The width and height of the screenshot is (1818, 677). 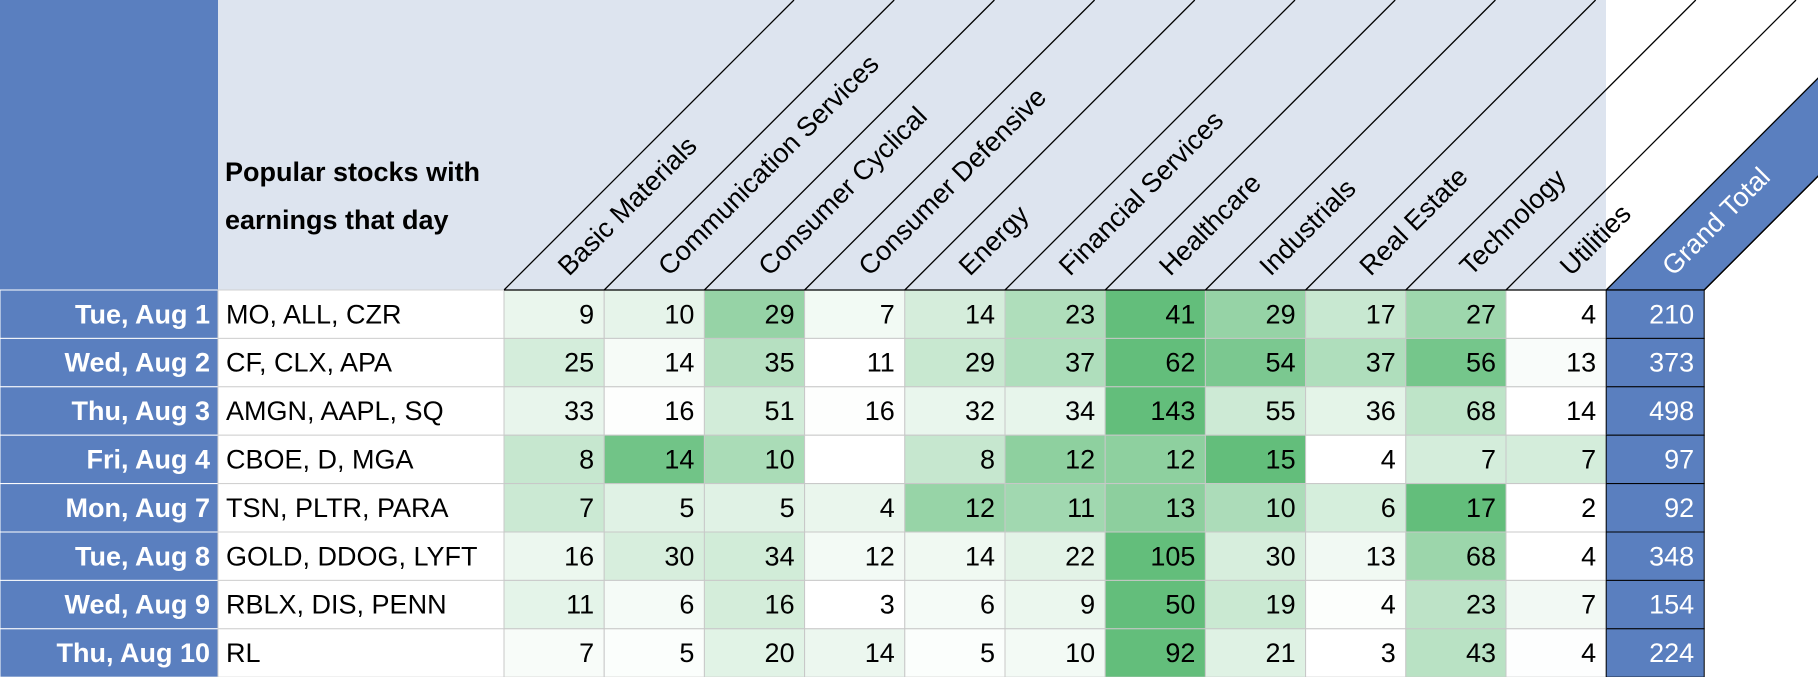 What do you see at coordinates (1281, 363) in the screenshot?
I see `cell-value: 54` at bounding box center [1281, 363].